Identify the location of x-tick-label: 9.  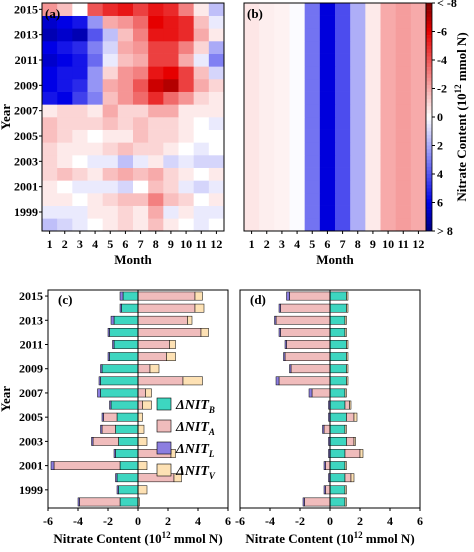
(171, 244).